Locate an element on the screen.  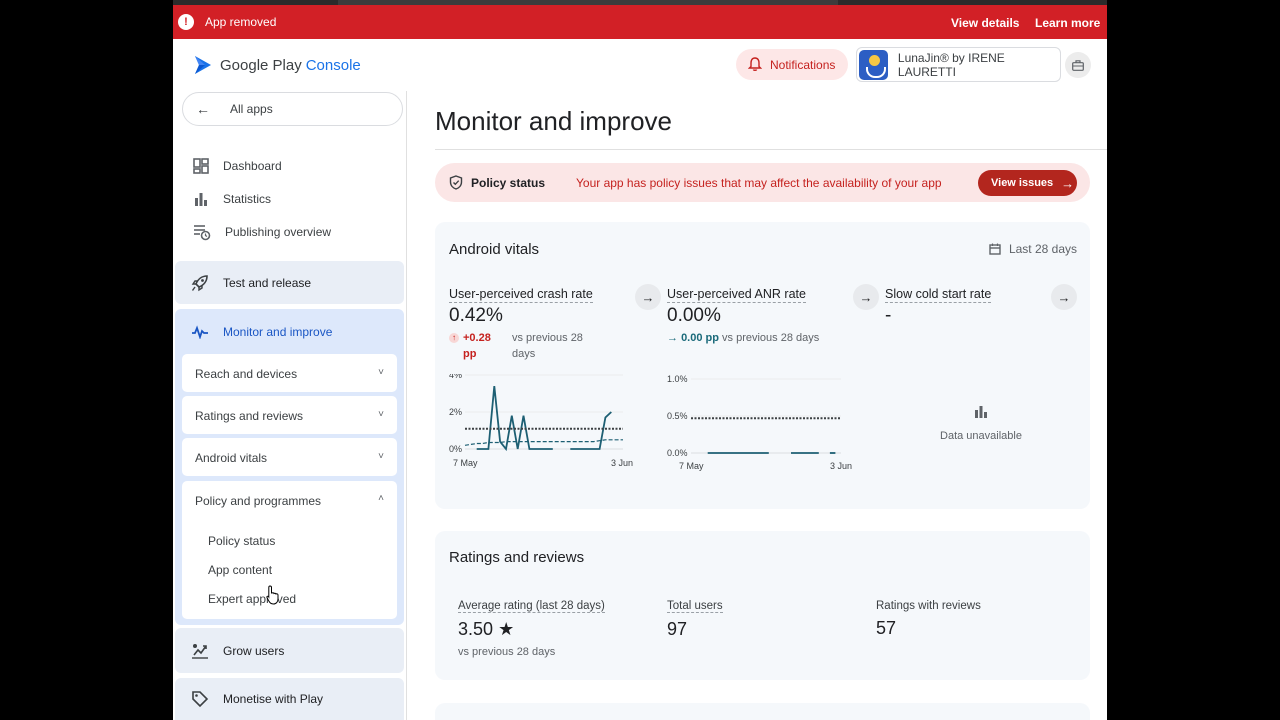
subsection-ratings-and-reviews: Ratings and reviews ˅ is located at coordinates (289, 415).